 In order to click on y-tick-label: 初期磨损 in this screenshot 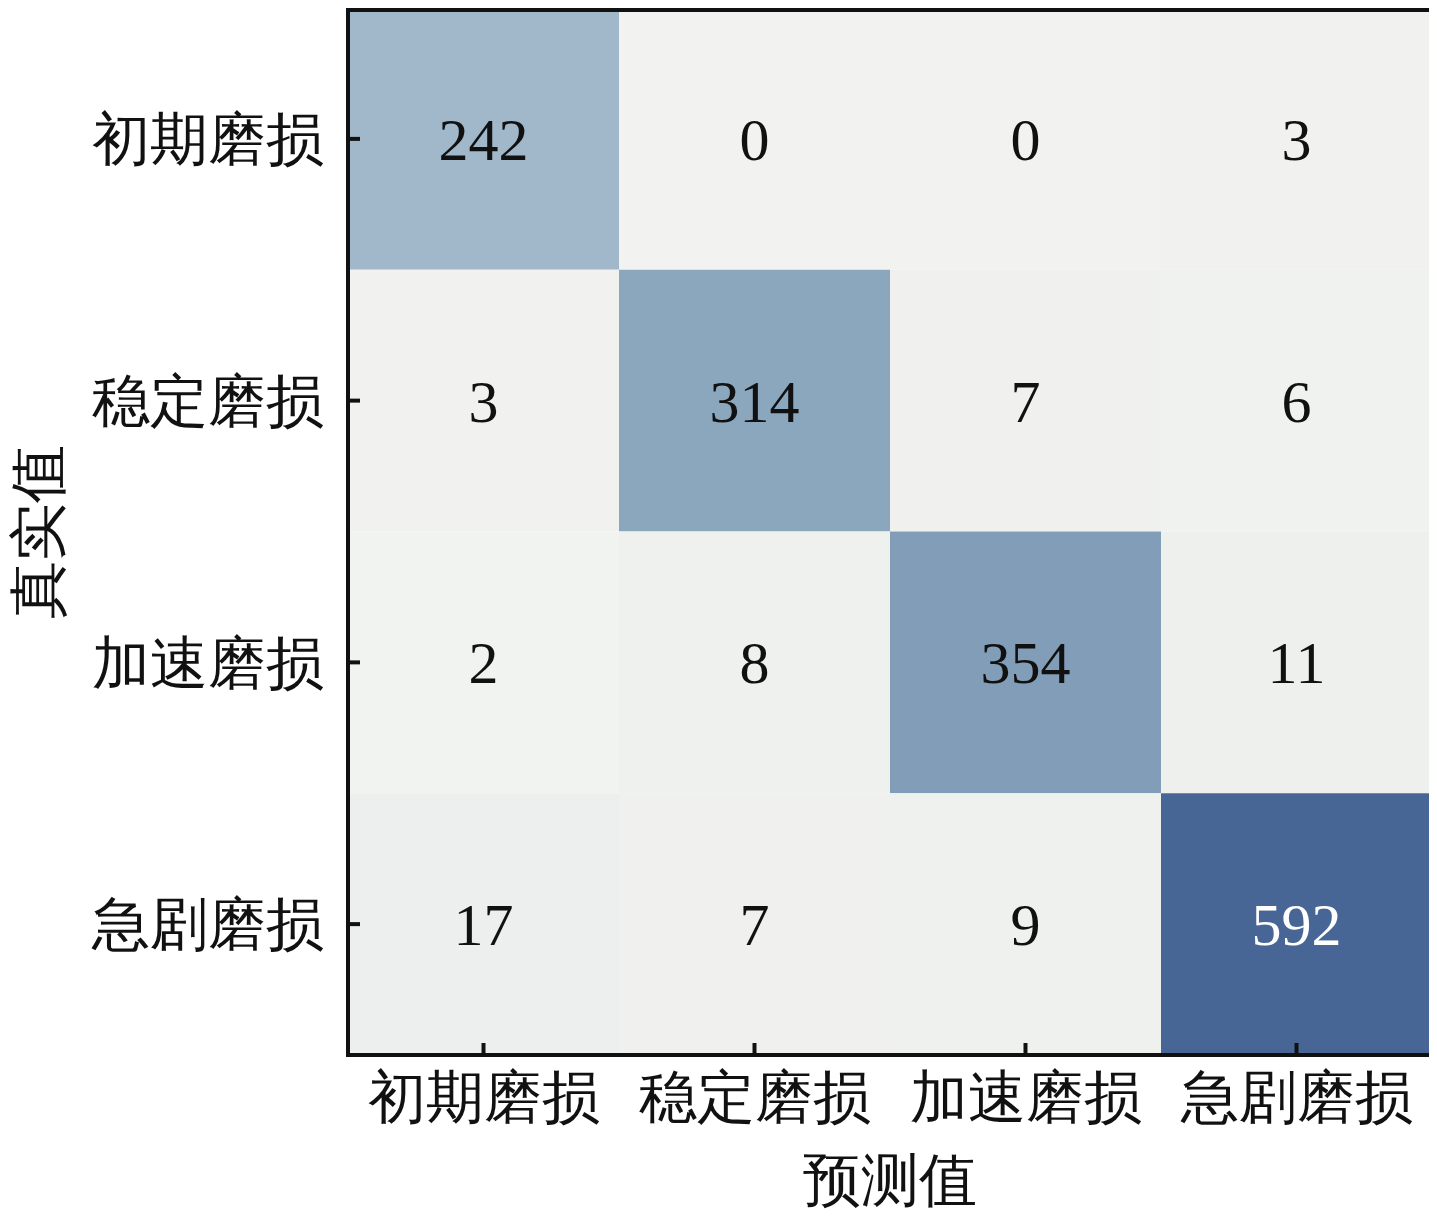, I will do `click(208, 140)`.